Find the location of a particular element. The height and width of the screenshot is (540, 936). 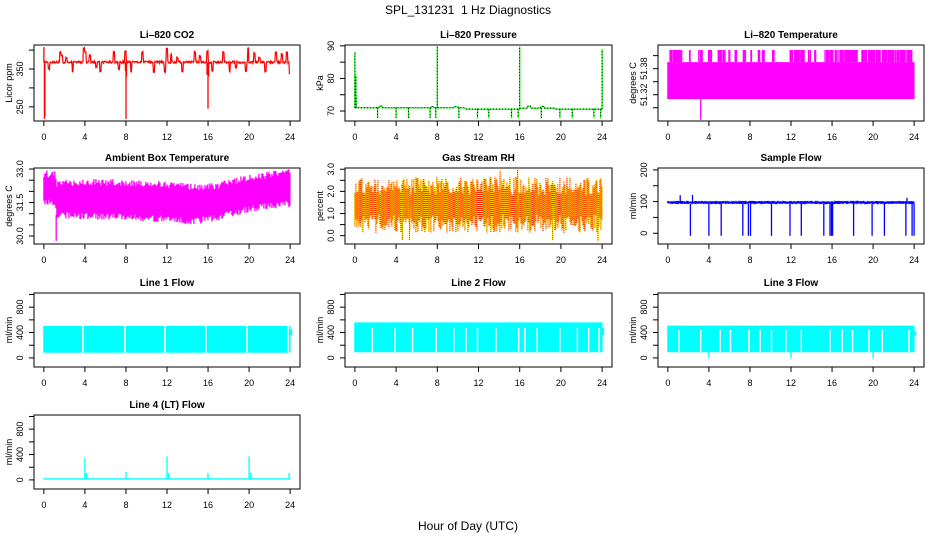

y-axis: 51.32 51.38 is located at coordinates (648, 82).